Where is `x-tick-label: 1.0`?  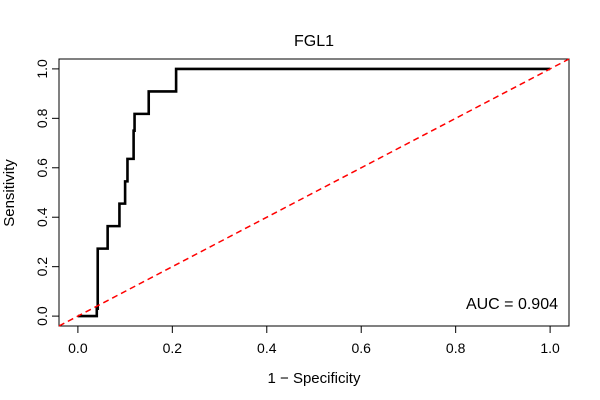 x-tick-label: 1.0 is located at coordinates (550, 348).